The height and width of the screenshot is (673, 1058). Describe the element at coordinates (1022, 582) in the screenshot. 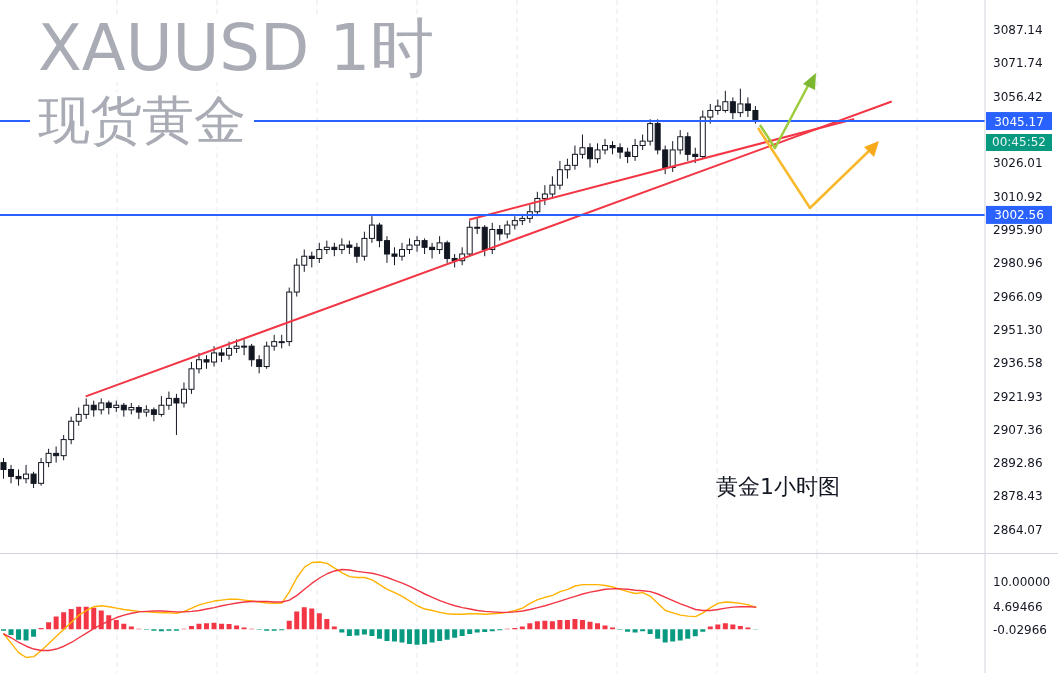

I see `y-tick-label: 10.00000` at that location.